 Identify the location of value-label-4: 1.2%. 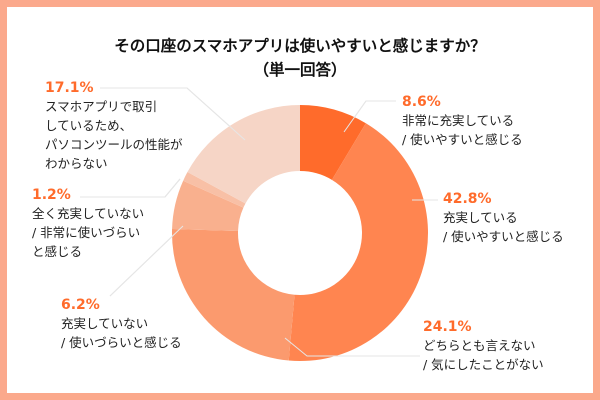
(51, 195).